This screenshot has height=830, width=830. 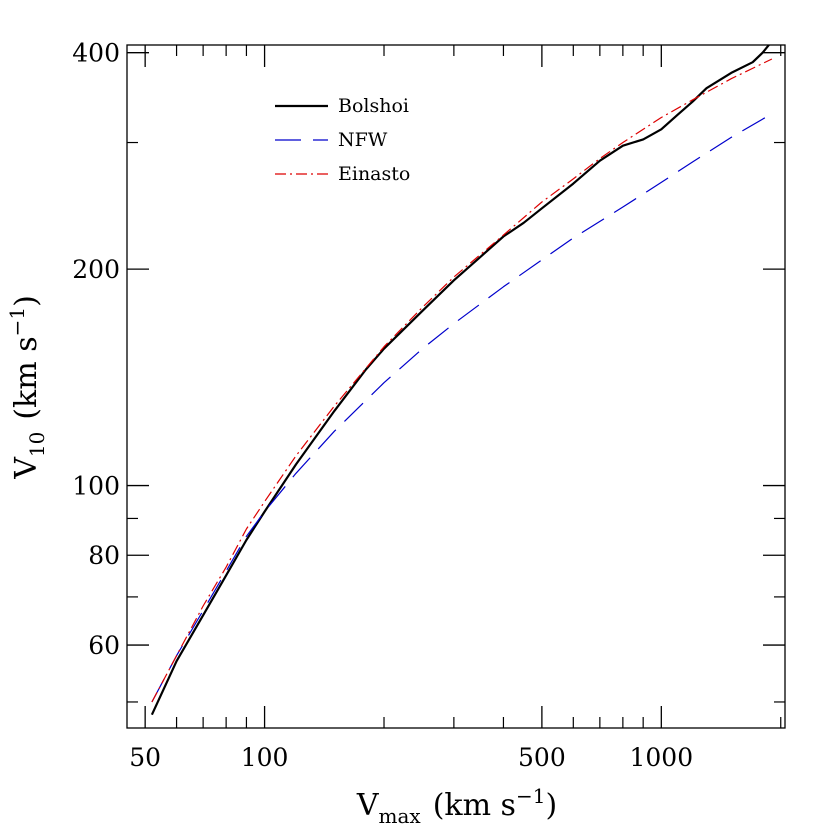 I want to click on x-axis-label-units: (km s, so click(x=474, y=805).